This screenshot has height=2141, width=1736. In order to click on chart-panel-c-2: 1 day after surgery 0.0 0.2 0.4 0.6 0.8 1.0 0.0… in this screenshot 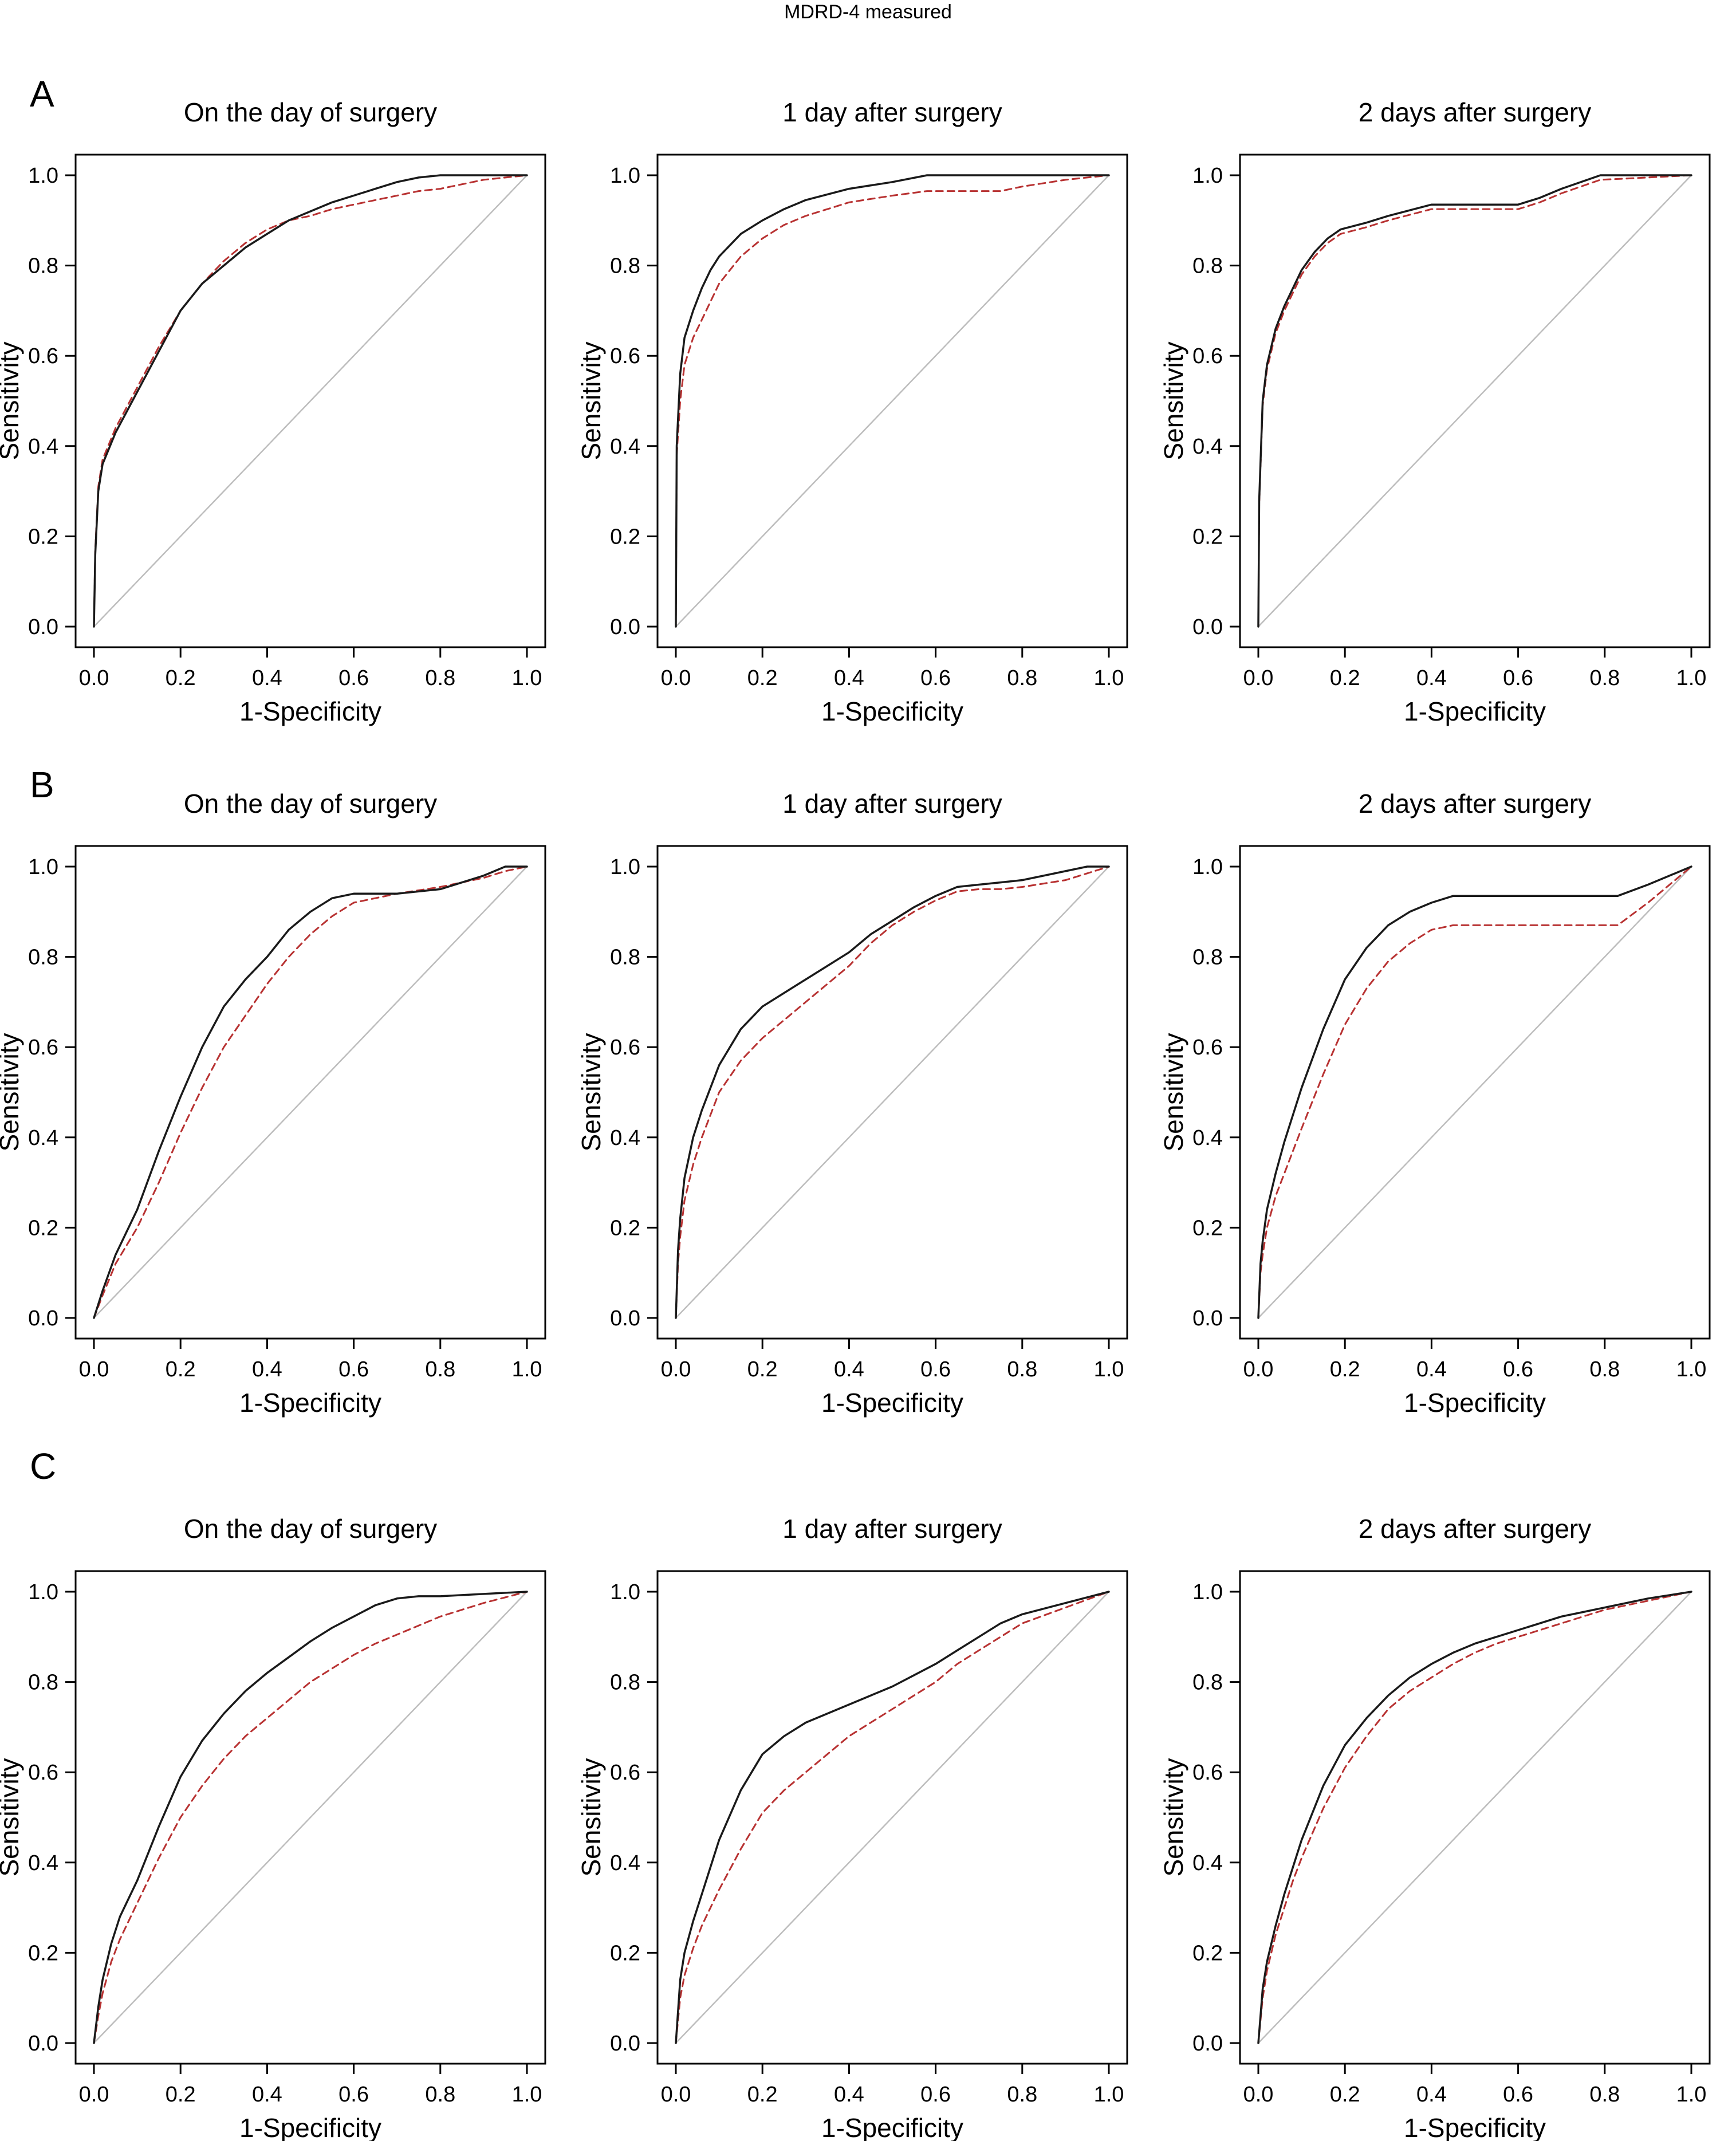, I will do `click(852, 1828)`.